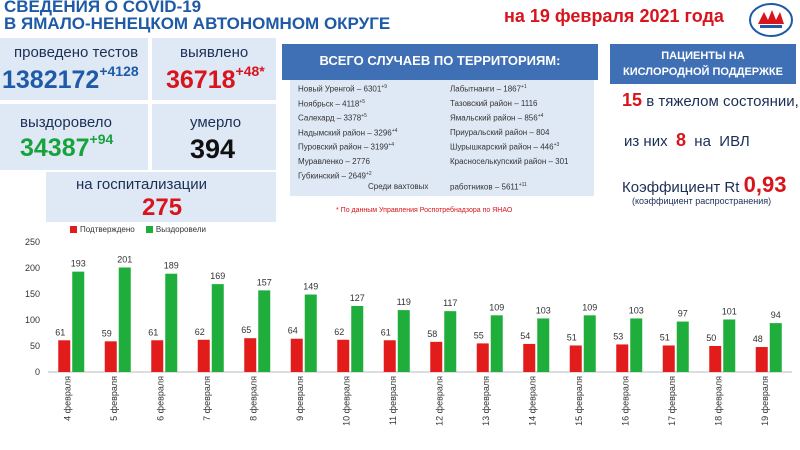  I want to click on y-tick-label: 200, so click(32, 268).